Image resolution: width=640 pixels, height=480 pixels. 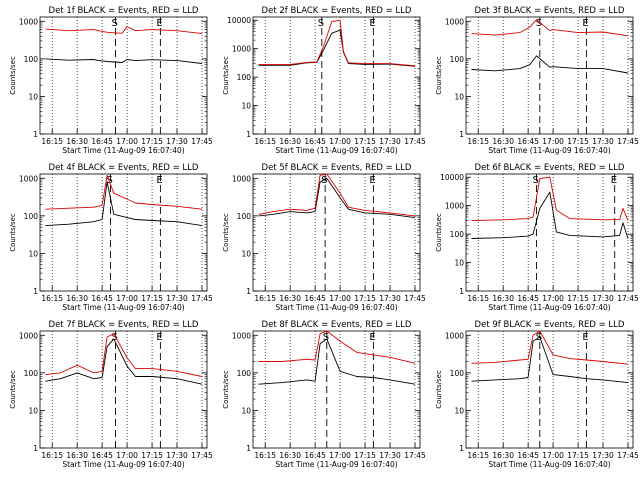 I want to click on panel-title: Det 6f BLACK = Events, RED = LLD, so click(x=550, y=168).